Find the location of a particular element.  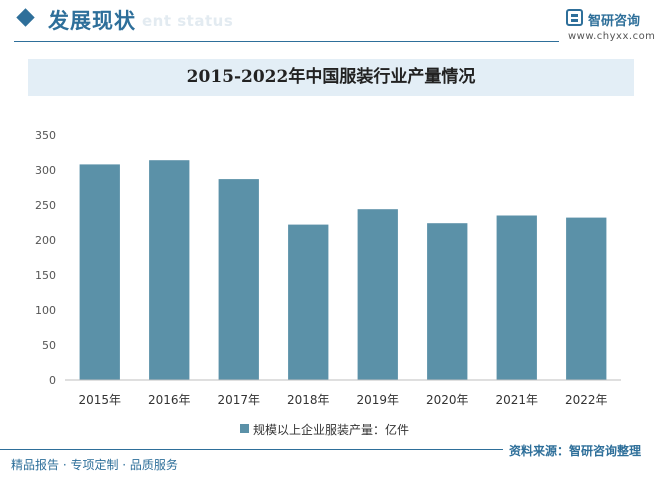

section-title: 发展现状 is located at coordinates (92, 21).